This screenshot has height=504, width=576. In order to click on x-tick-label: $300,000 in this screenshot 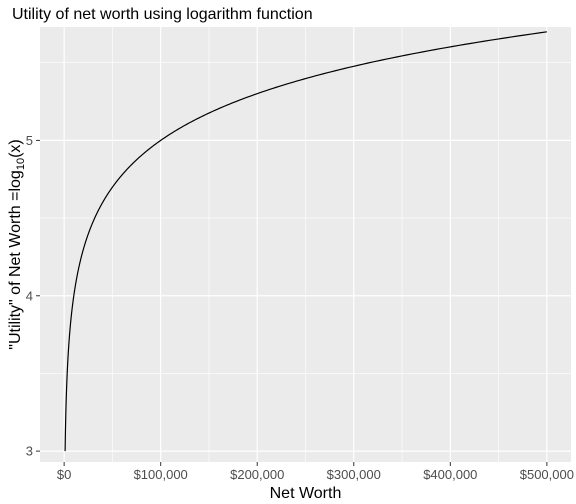, I will do `click(354, 474)`.